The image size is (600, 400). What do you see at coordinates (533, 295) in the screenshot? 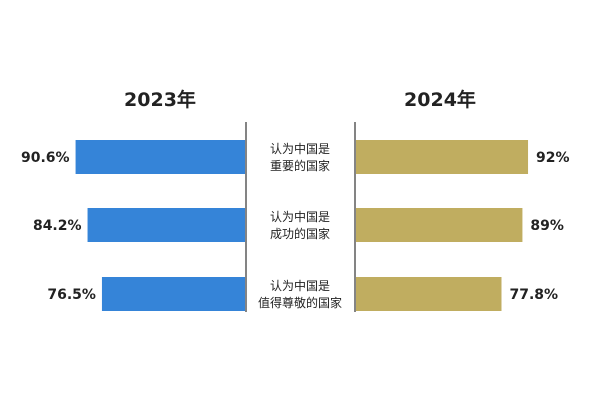
I see `value-label-2024-3: 77.8%` at bounding box center [533, 295].